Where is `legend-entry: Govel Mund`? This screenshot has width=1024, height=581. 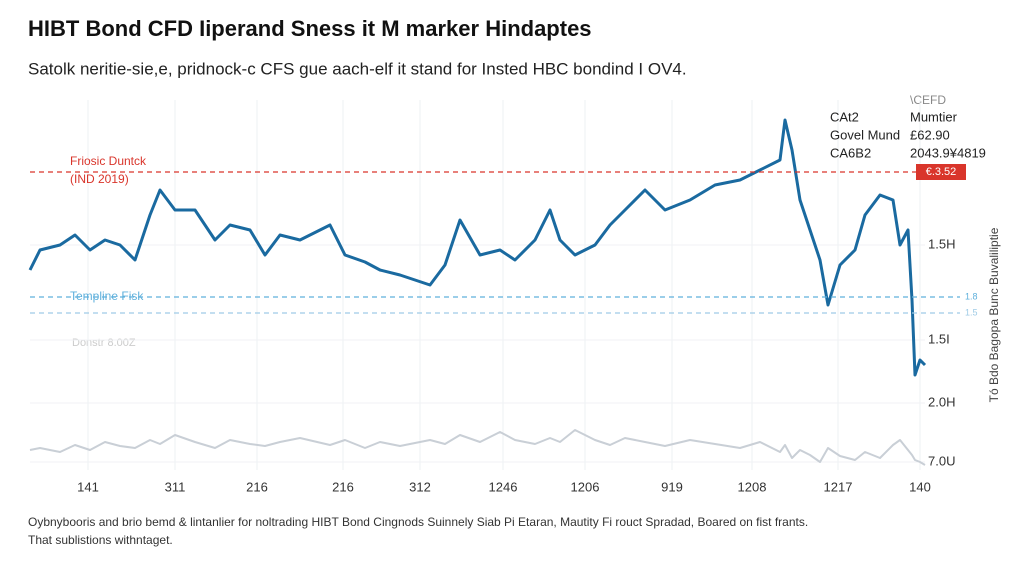 legend-entry: Govel Mund is located at coordinates (865, 134).